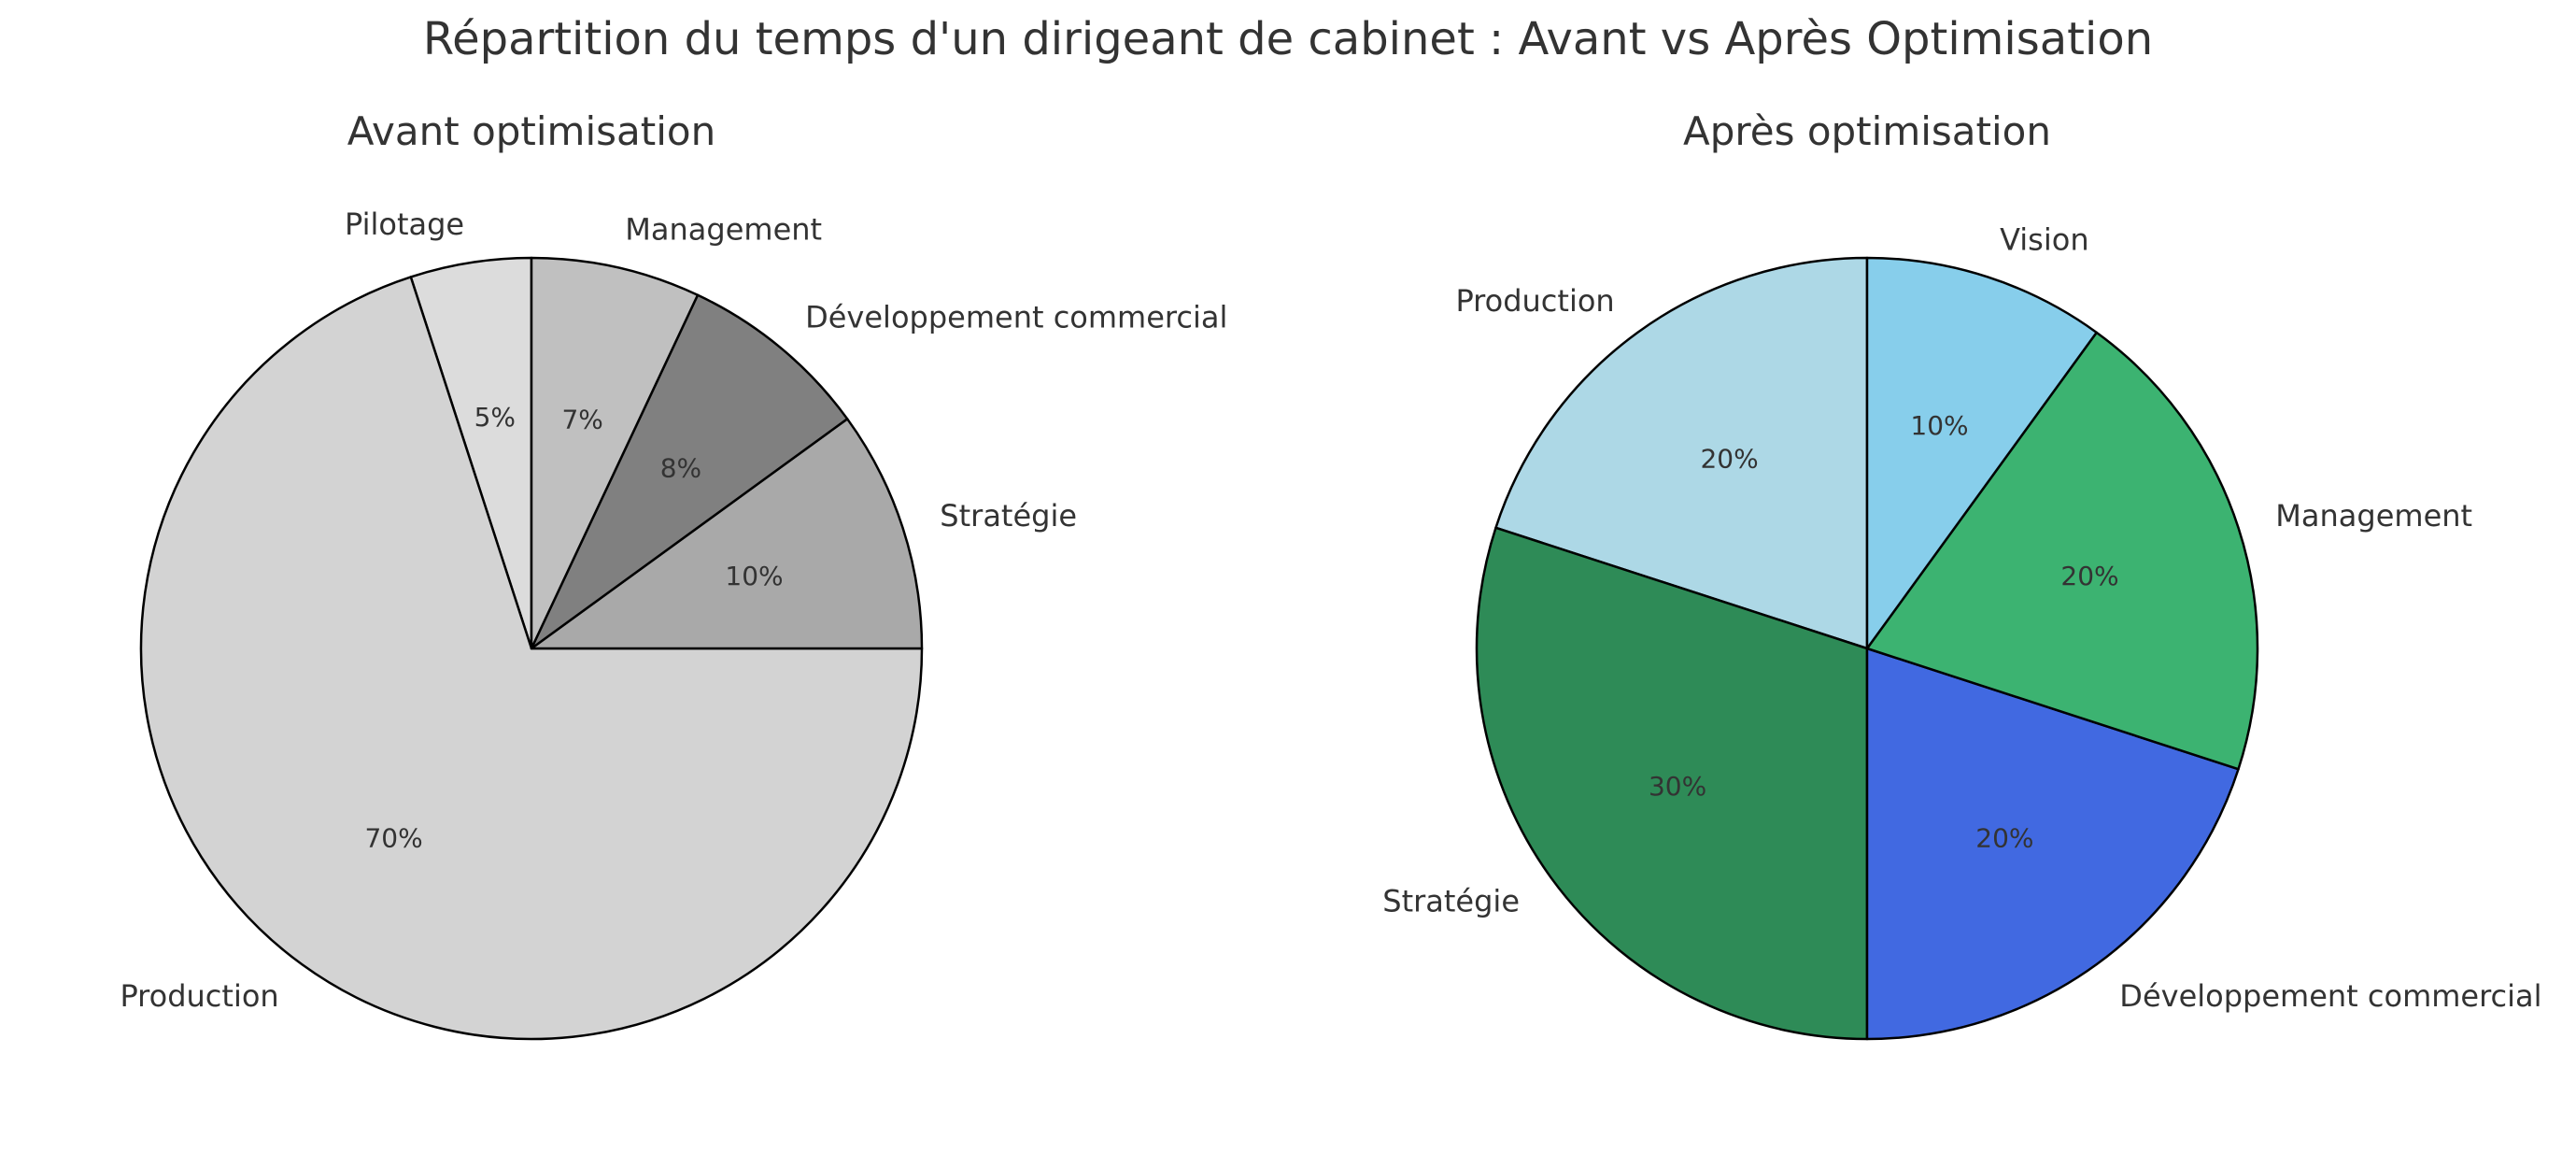 The height and width of the screenshot is (1153, 2576). Describe the element at coordinates (393, 837) in the screenshot. I see `pie-pct-label-production-before: 70%` at that location.